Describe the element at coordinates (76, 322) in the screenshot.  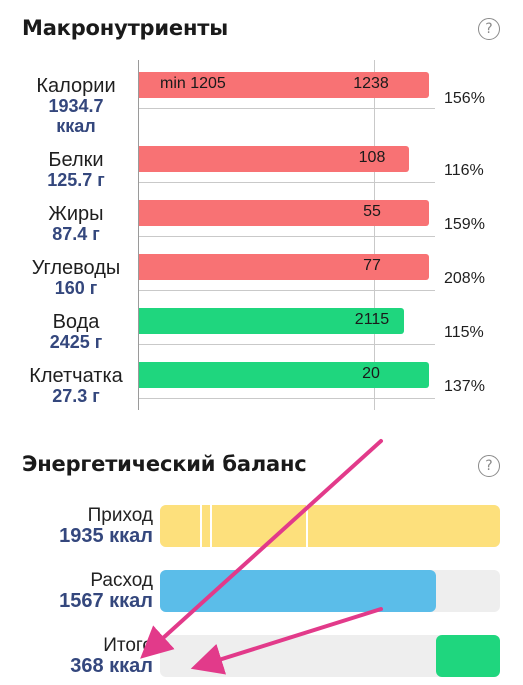
I see `macro-name: Вода` at that location.